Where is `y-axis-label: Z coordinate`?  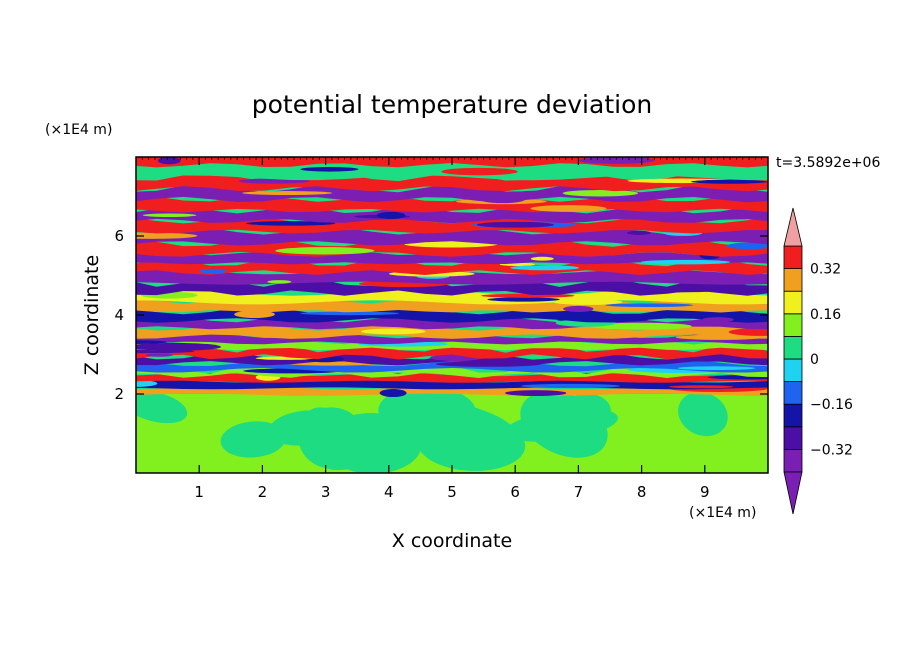 y-axis-label: Z coordinate is located at coordinates (92, 315).